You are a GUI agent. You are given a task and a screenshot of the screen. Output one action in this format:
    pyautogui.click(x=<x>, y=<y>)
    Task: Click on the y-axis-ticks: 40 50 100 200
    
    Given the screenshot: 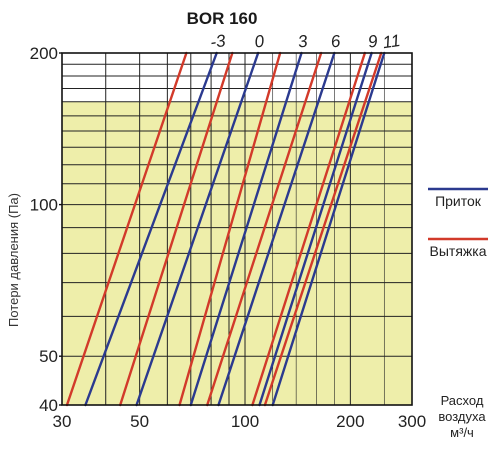 What is the action you would take?
    pyautogui.click(x=46, y=229)
    